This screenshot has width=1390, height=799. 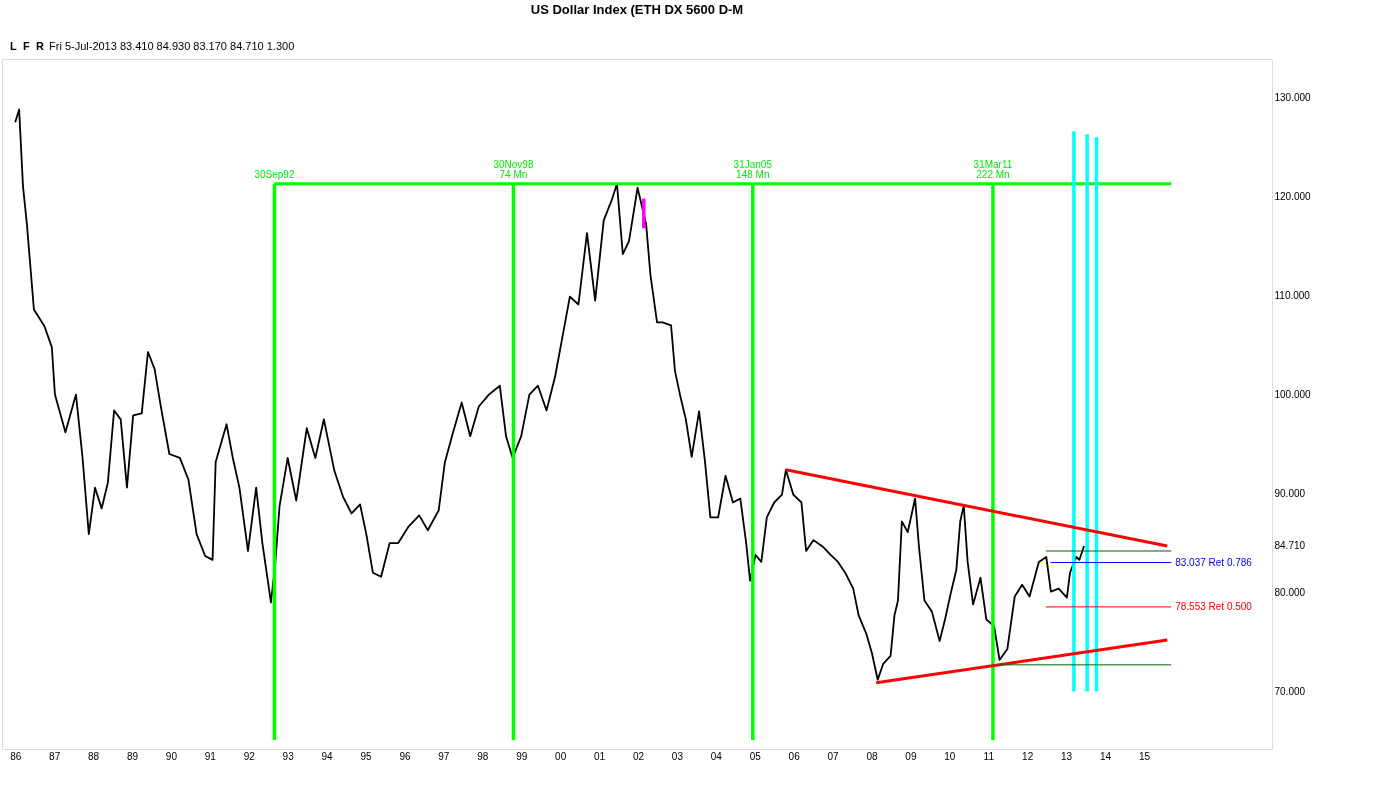 I want to click on x-tick-label: 94, so click(x=327, y=756).